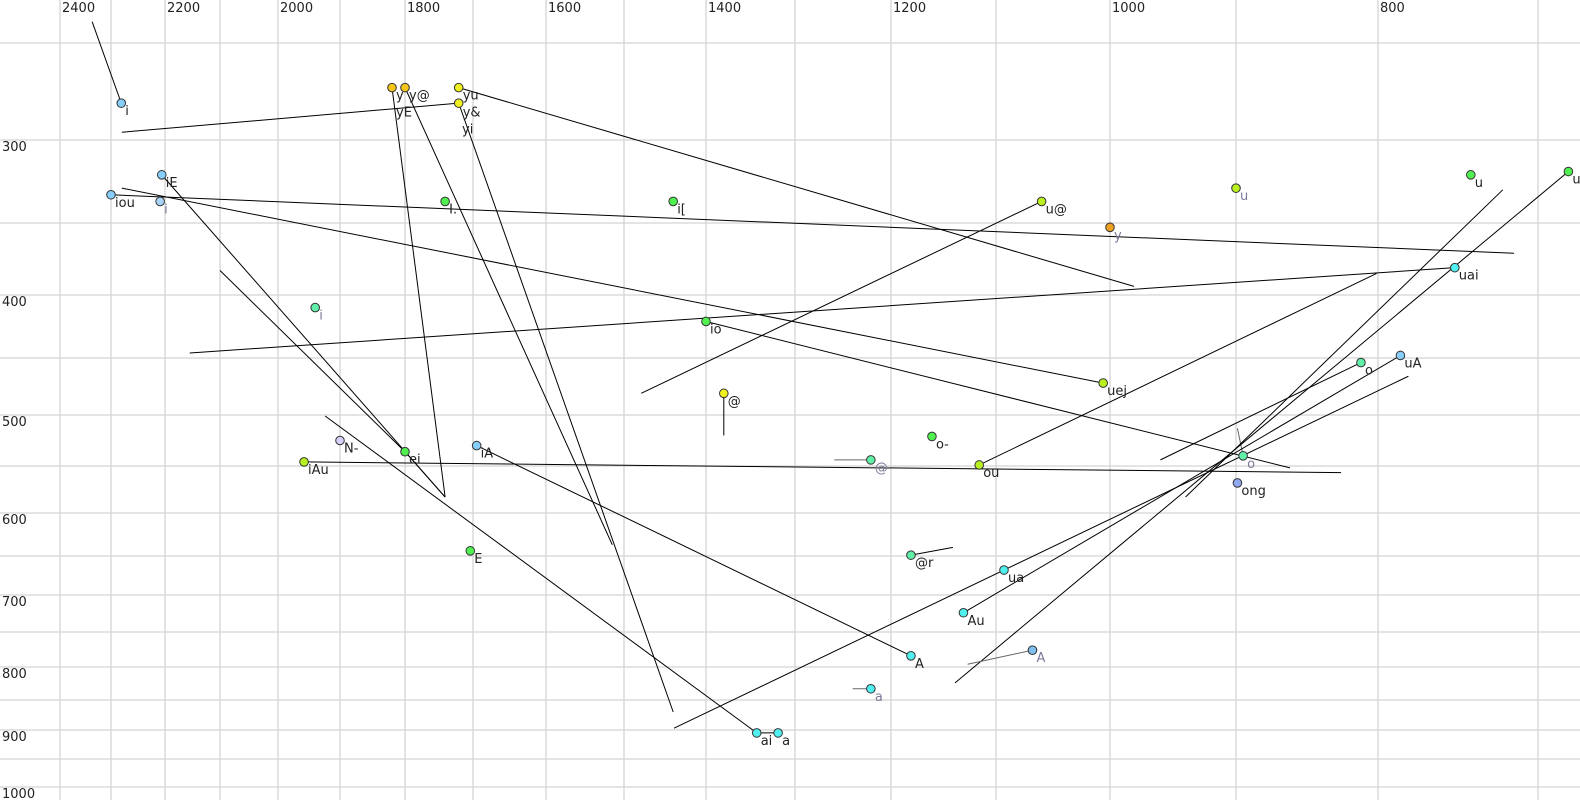 The height and width of the screenshot is (800, 1580). I want to click on point-label: o-, so click(942, 444).